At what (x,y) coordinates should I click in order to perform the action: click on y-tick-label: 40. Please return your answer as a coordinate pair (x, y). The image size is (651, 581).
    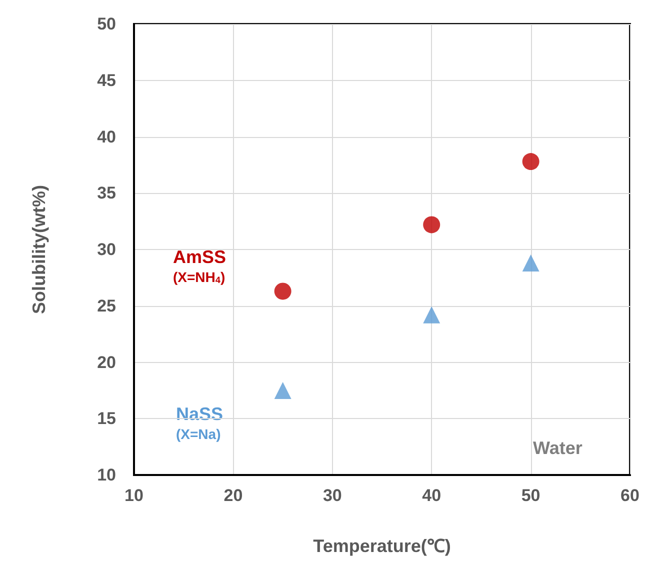
    Looking at the image, I should click on (106, 136).